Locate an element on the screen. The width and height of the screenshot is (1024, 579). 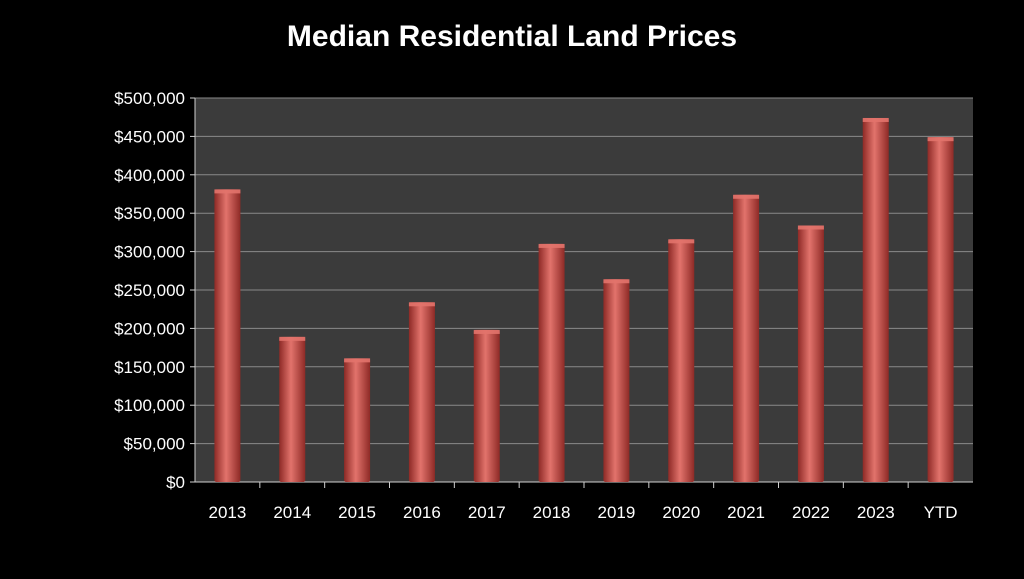
x-tick-label: 2022 is located at coordinates (811, 512).